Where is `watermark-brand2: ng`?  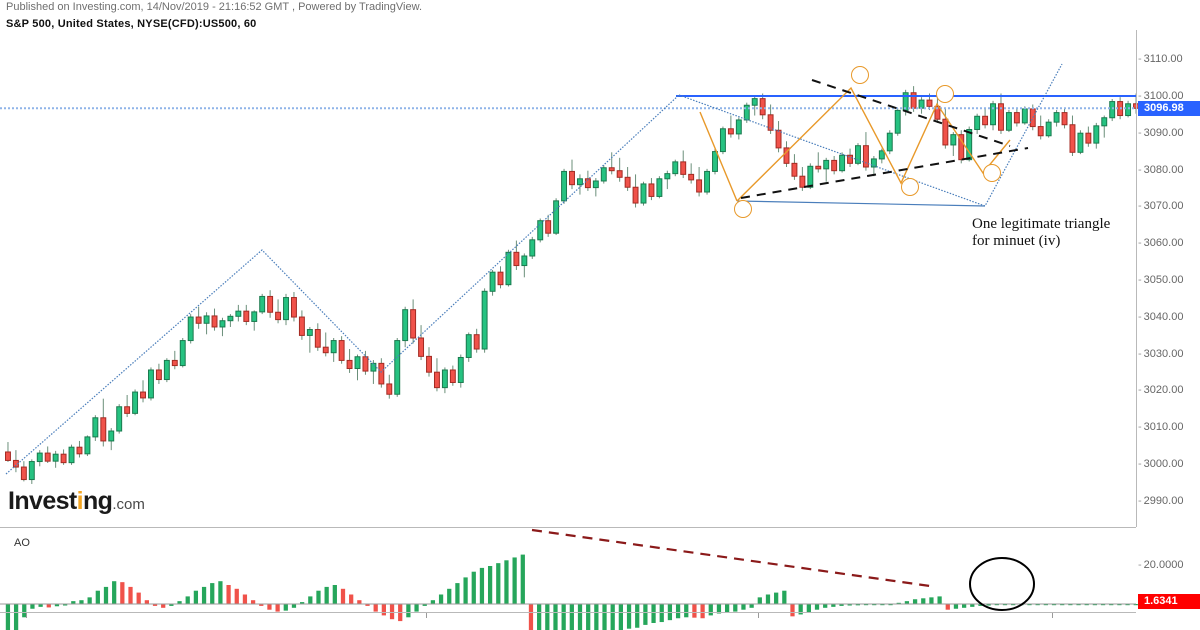 watermark-brand2: ng is located at coordinates (98, 501).